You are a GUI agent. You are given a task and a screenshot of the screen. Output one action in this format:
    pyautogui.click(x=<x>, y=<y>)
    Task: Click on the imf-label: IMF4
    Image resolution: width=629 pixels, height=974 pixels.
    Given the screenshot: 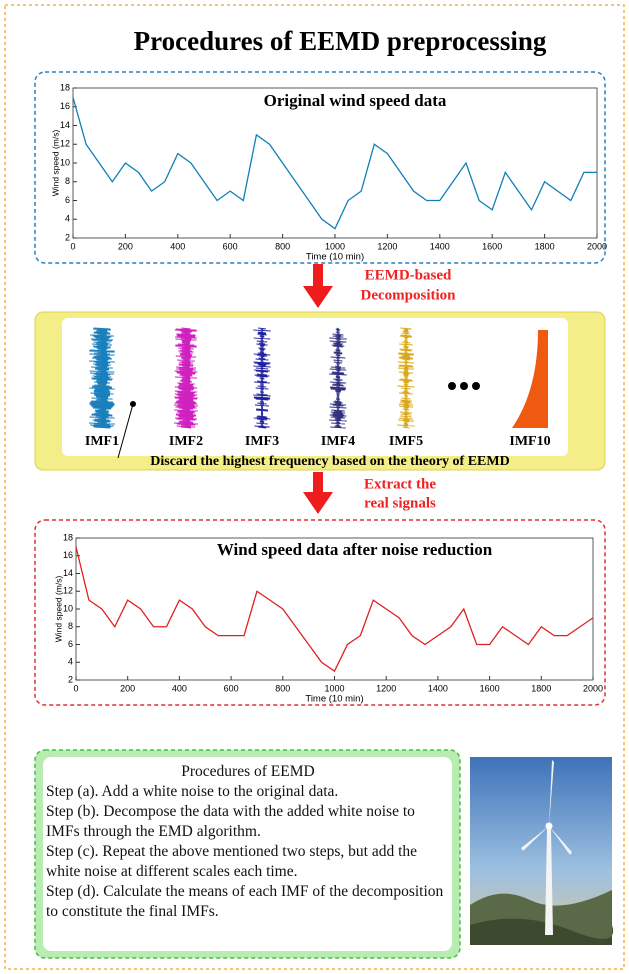 What is the action you would take?
    pyautogui.click(x=338, y=441)
    